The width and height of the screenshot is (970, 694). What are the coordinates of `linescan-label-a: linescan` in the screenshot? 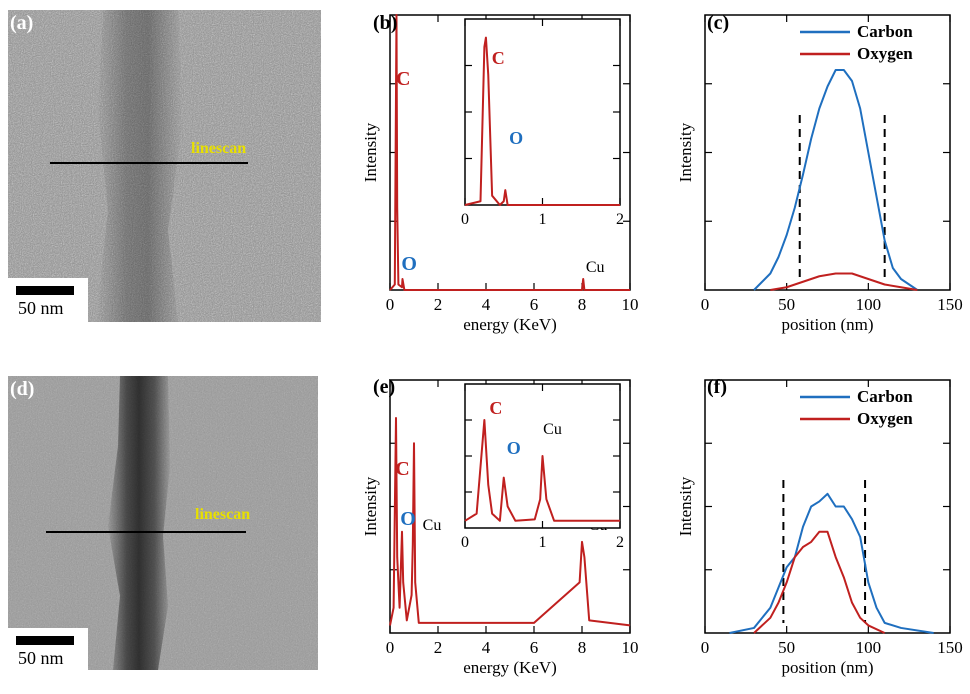 It's located at (219, 148).